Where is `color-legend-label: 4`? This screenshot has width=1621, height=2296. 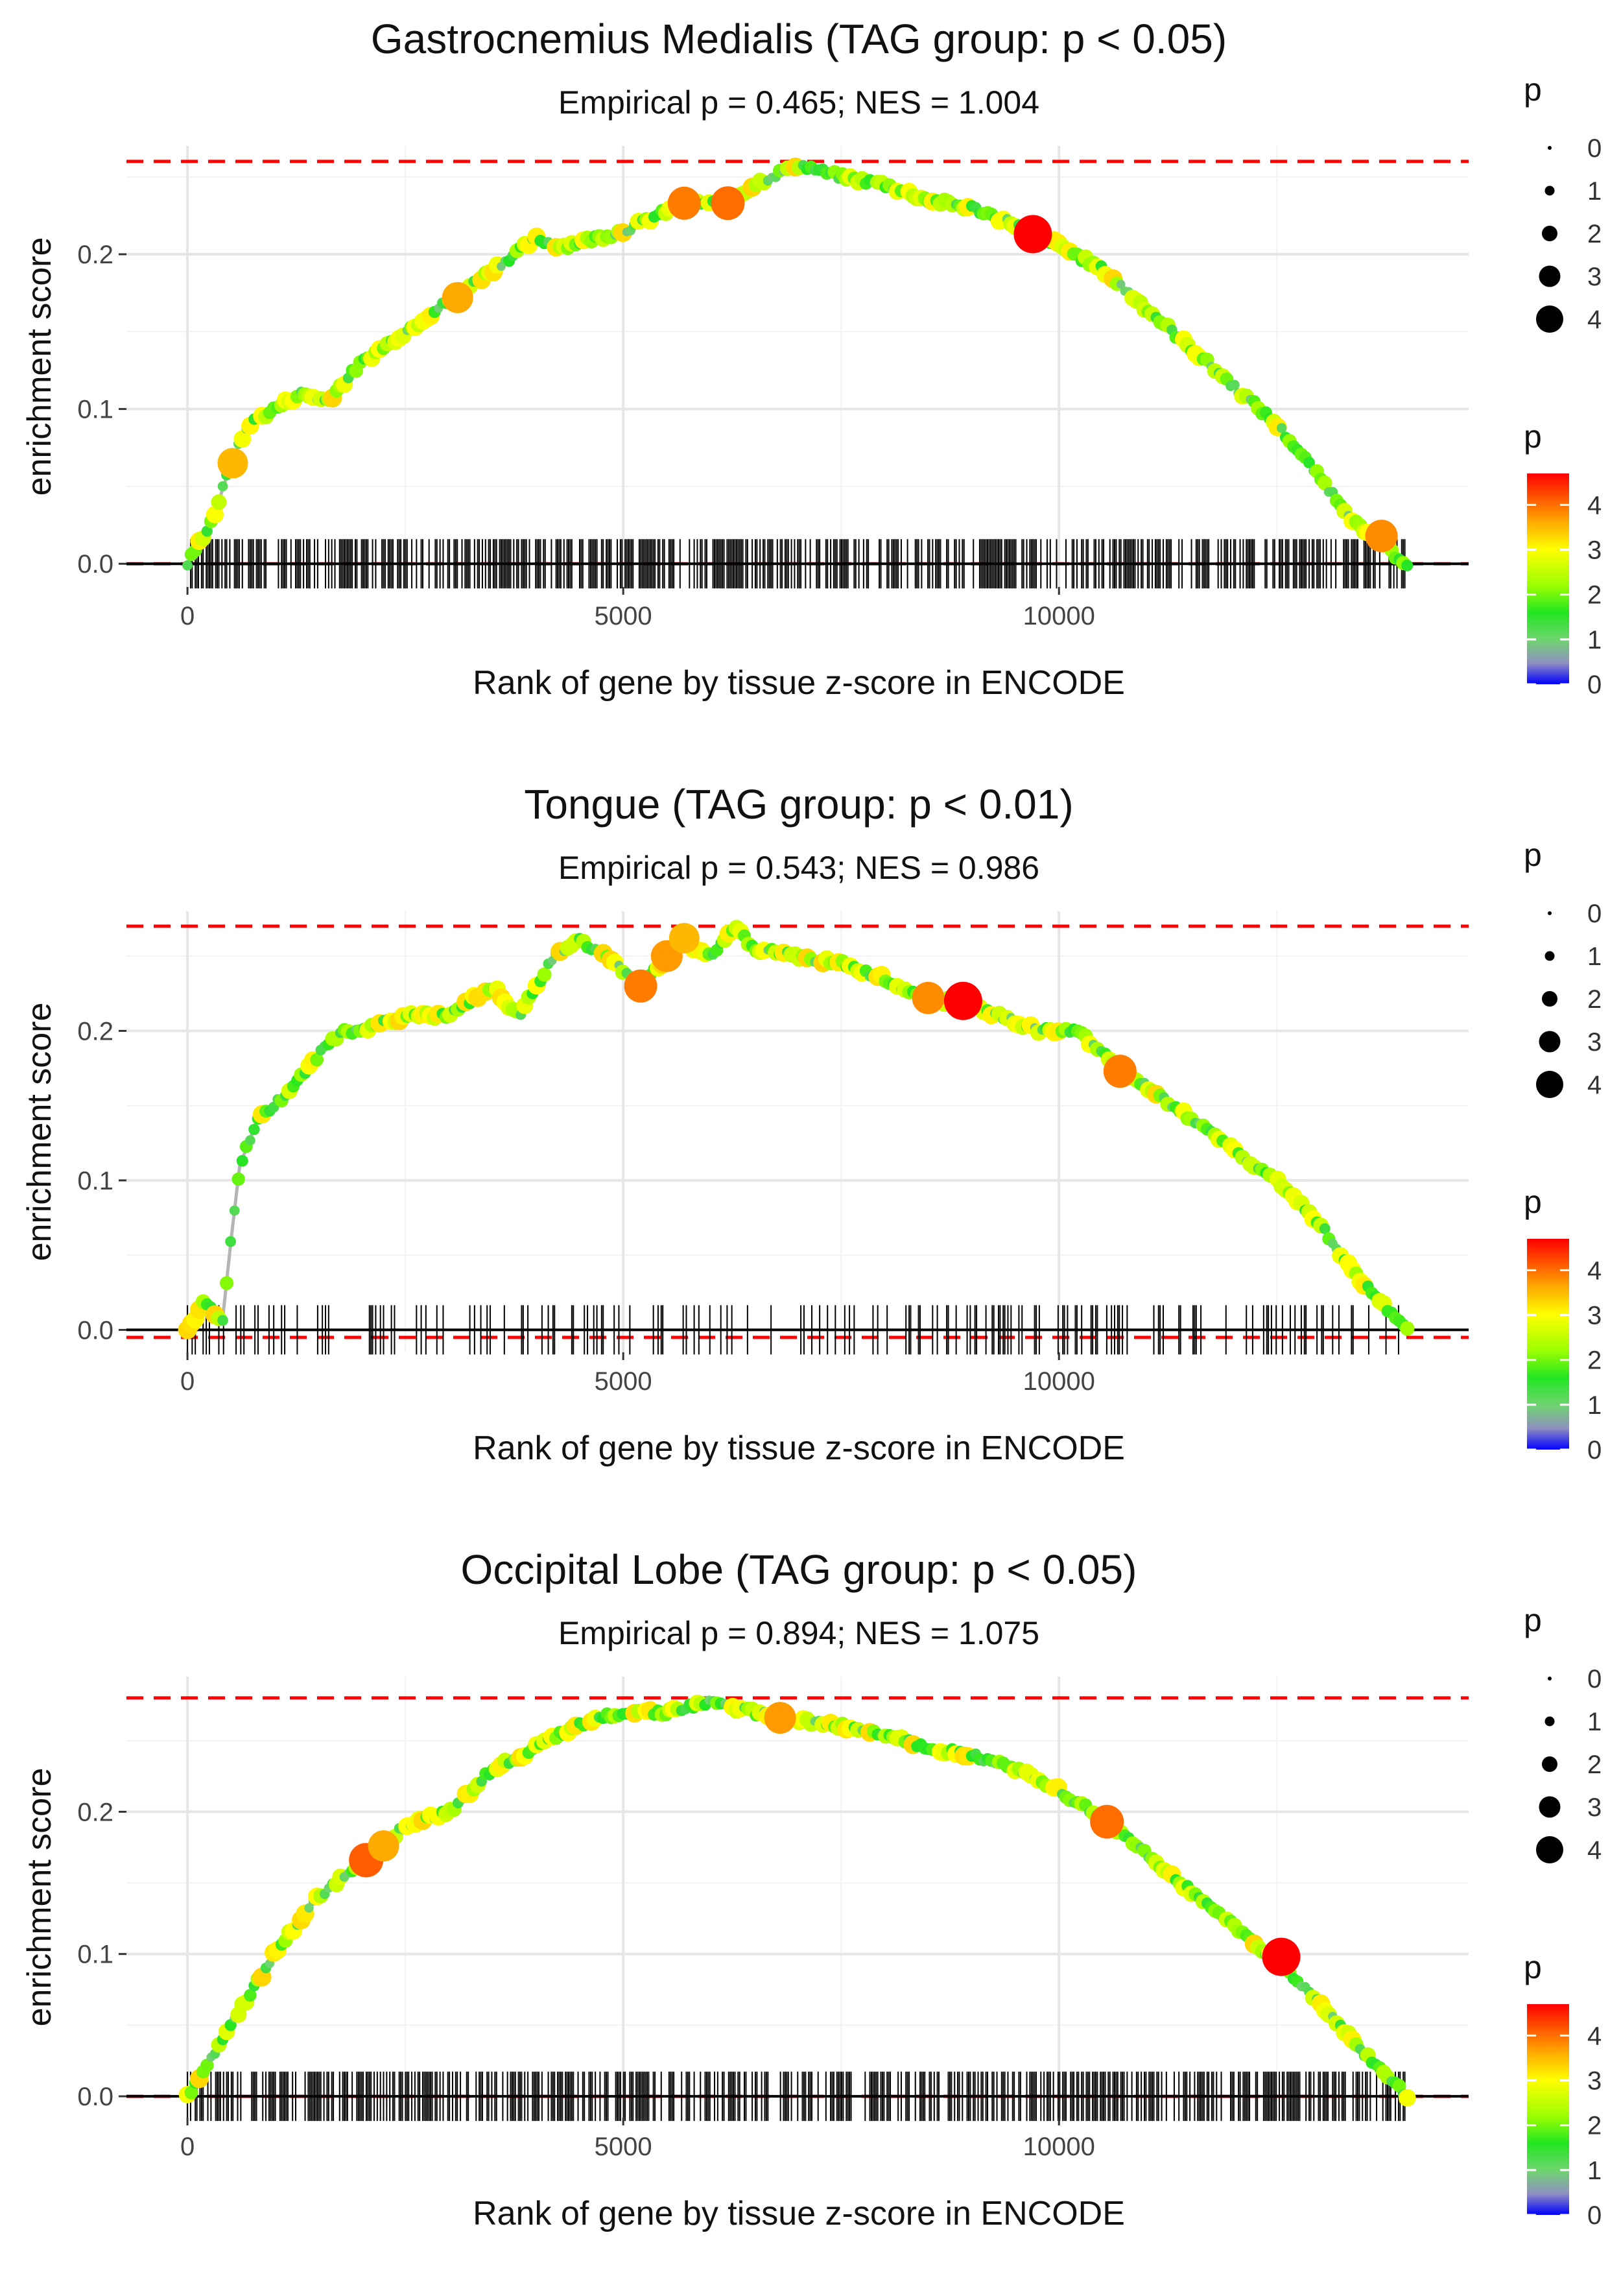 color-legend-label: 4 is located at coordinates (1595, 2036).